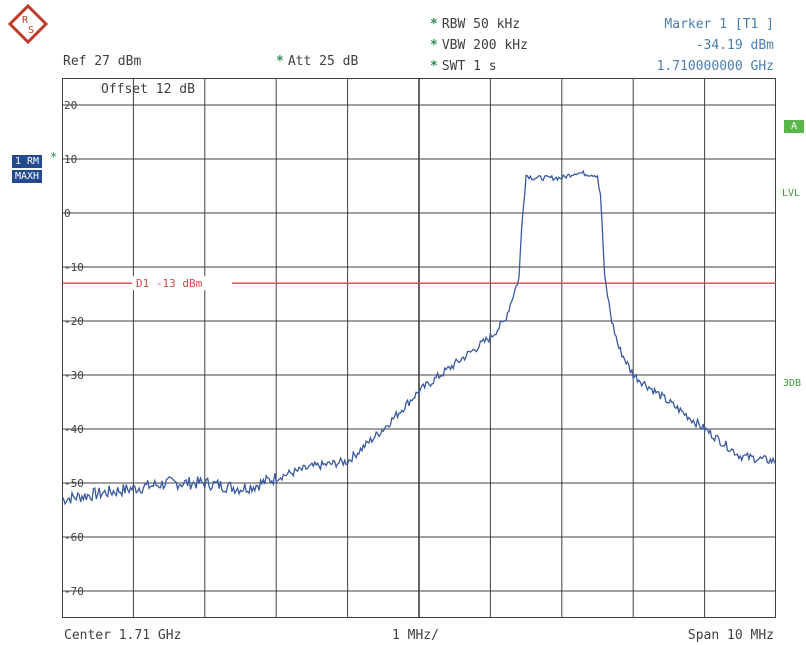 This screenshot has height=645, width=806. Describe the element at coordinates (734, 45) in the screenshot. I see `marker-level: -34.19 dBm` at that location.